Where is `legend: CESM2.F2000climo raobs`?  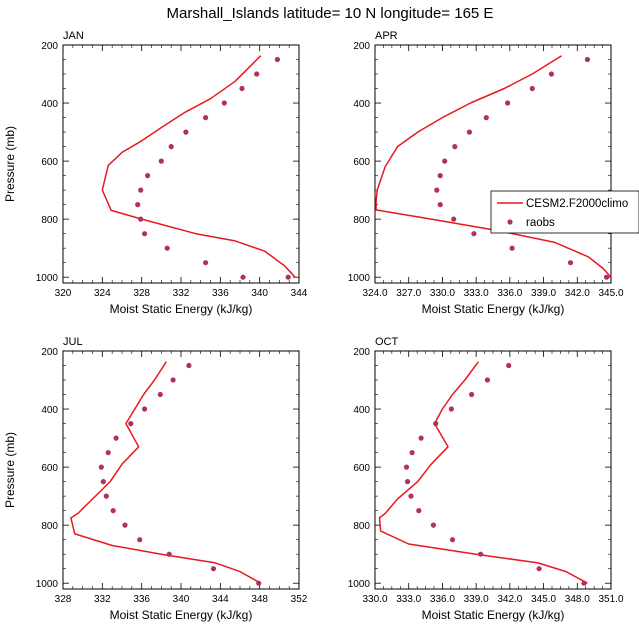 legend: CESM2.F2000climo raobs is located at coordinates (564, 212).